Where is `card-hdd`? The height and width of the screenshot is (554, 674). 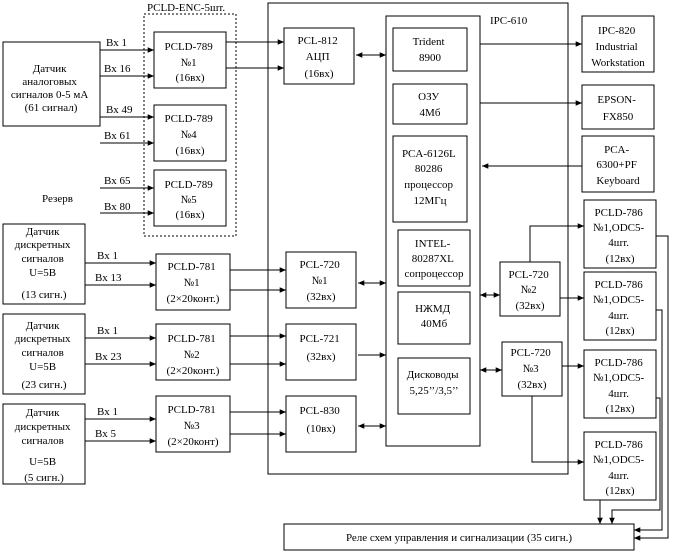 card-hdd is located at coordinates (434, 318).